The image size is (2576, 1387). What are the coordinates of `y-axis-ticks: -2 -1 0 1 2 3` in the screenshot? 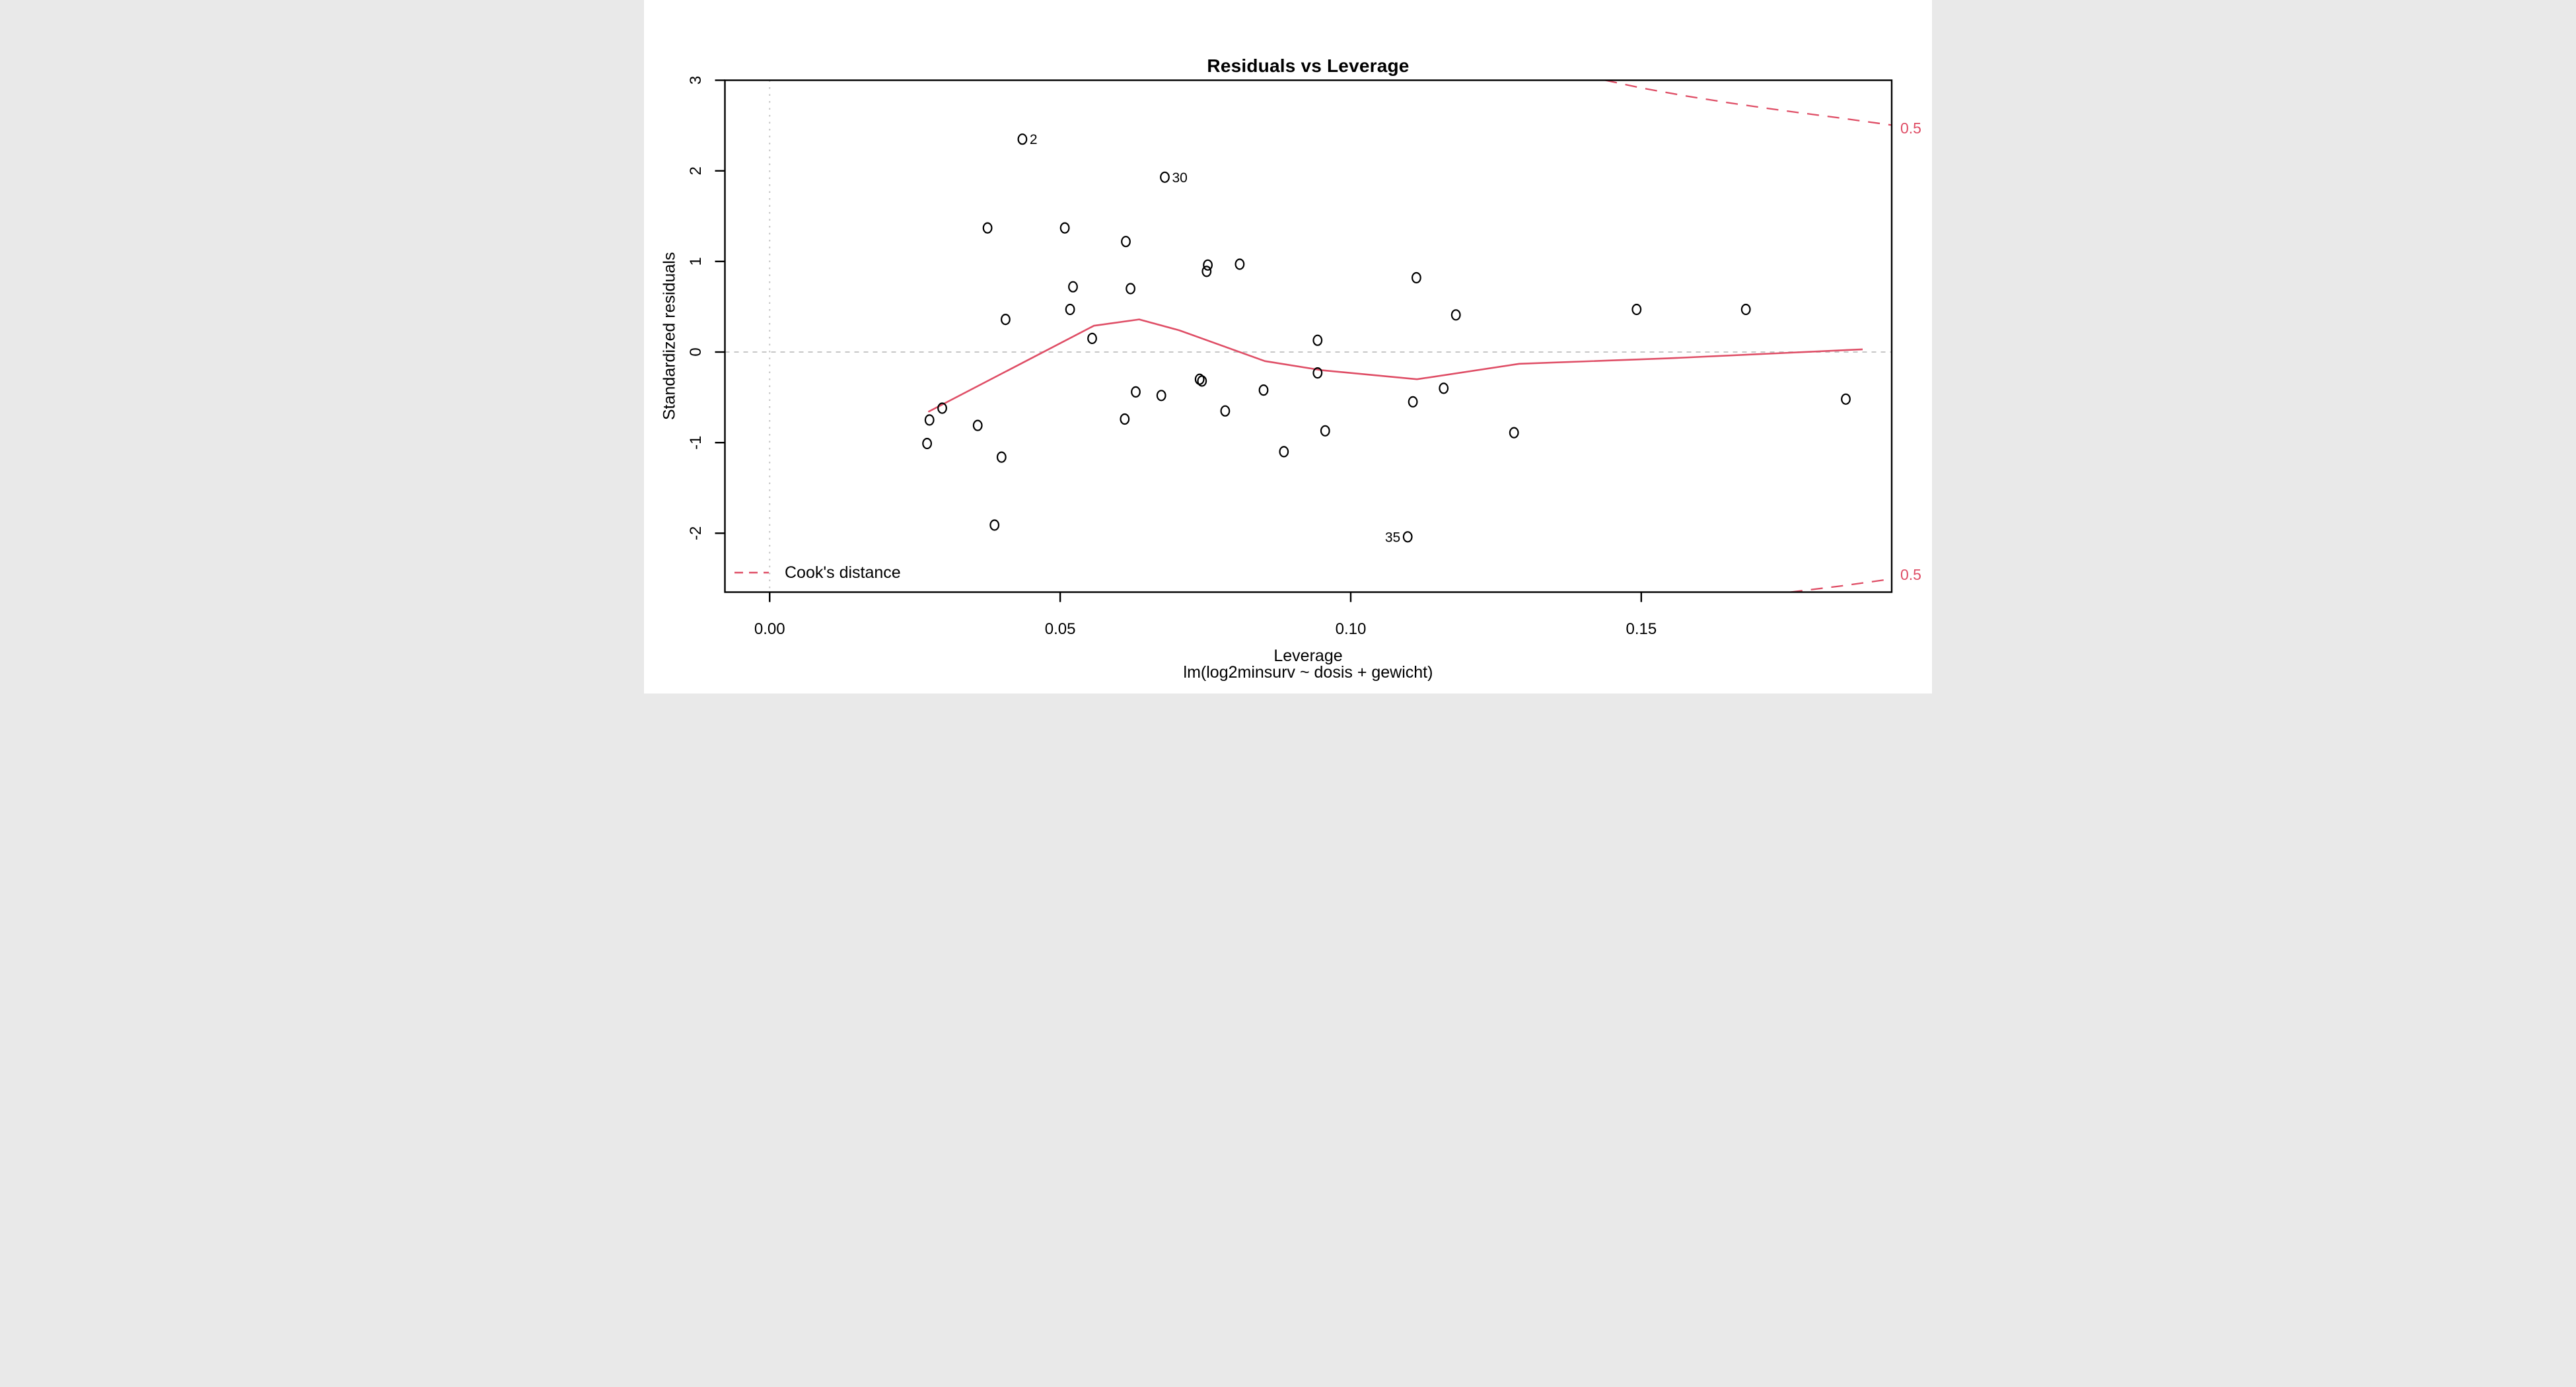 It's located at (706, 308).